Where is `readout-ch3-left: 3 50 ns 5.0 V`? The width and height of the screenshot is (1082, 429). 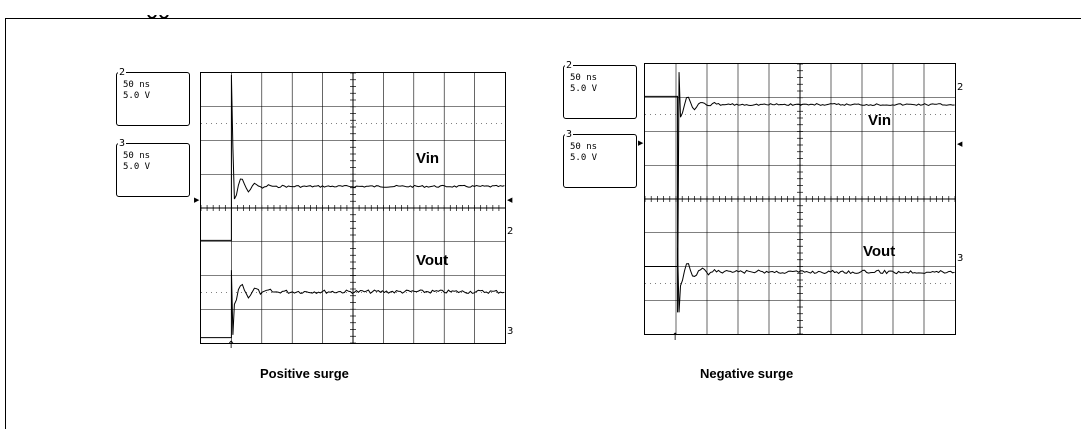
readout-ch3-left: 3 50 ns 5.0 V is located at coordinates (153, 167).